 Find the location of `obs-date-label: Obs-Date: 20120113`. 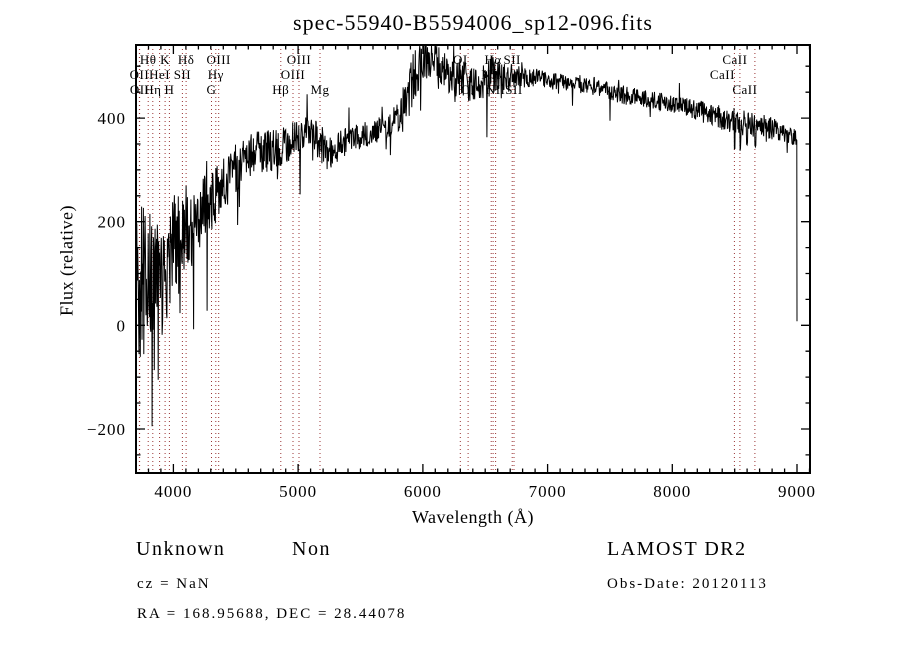

obs-date-label: Obs-Date: 20120113 is located at coordinates (687, 584).